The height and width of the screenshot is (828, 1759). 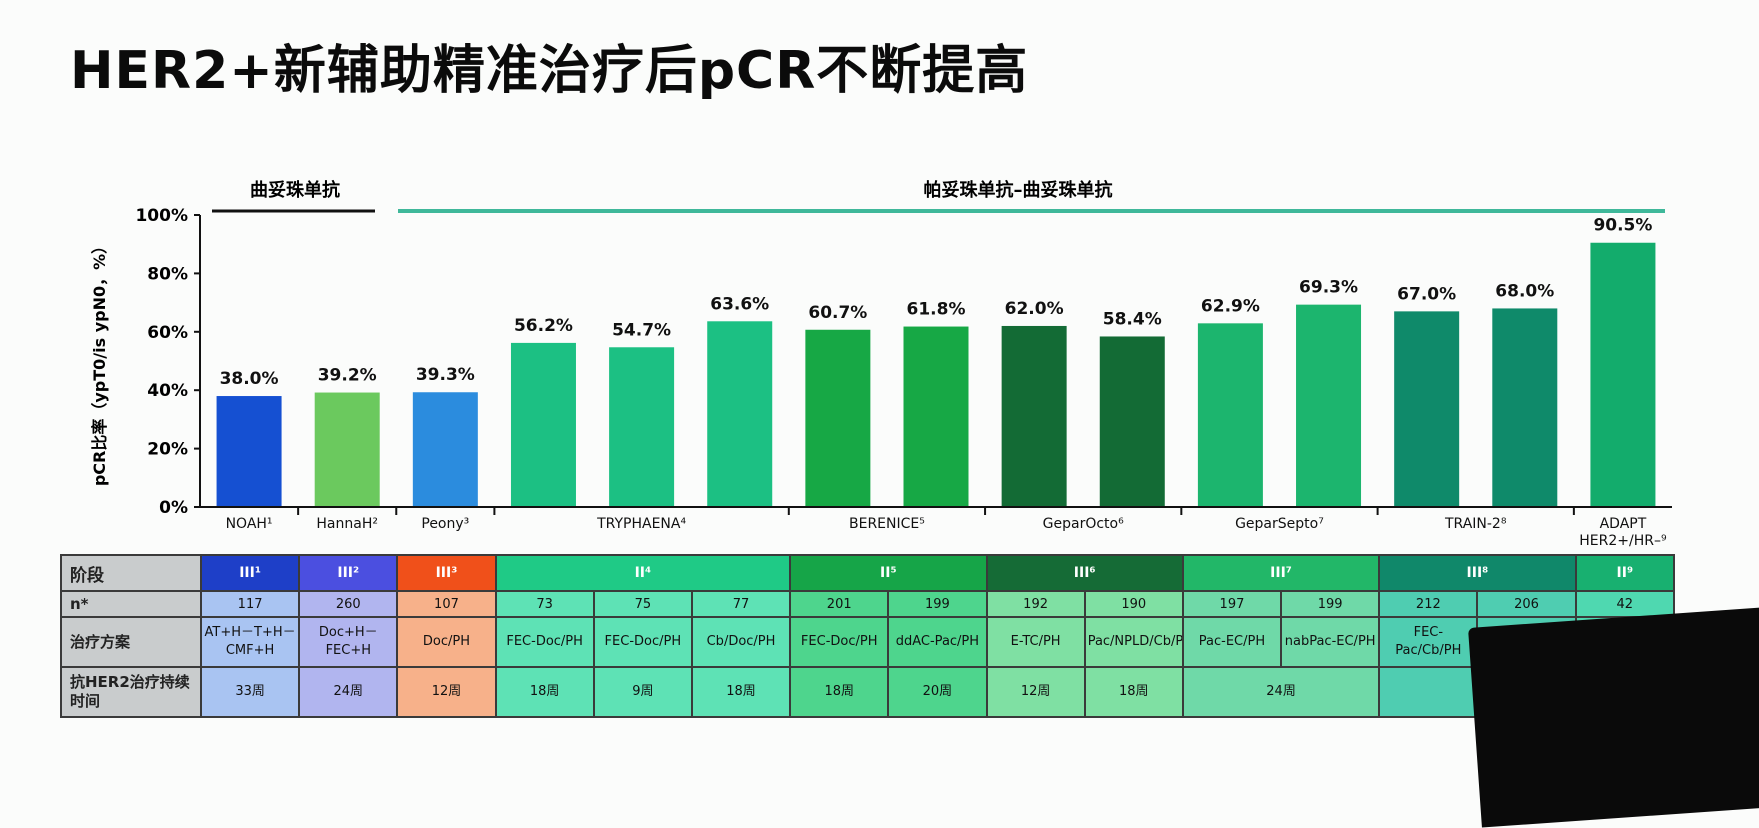 What do you see at coordinates (641, 330) in the screenshot?
I see `bar-value-label: 54.7%` at bounding box center [641, 330].